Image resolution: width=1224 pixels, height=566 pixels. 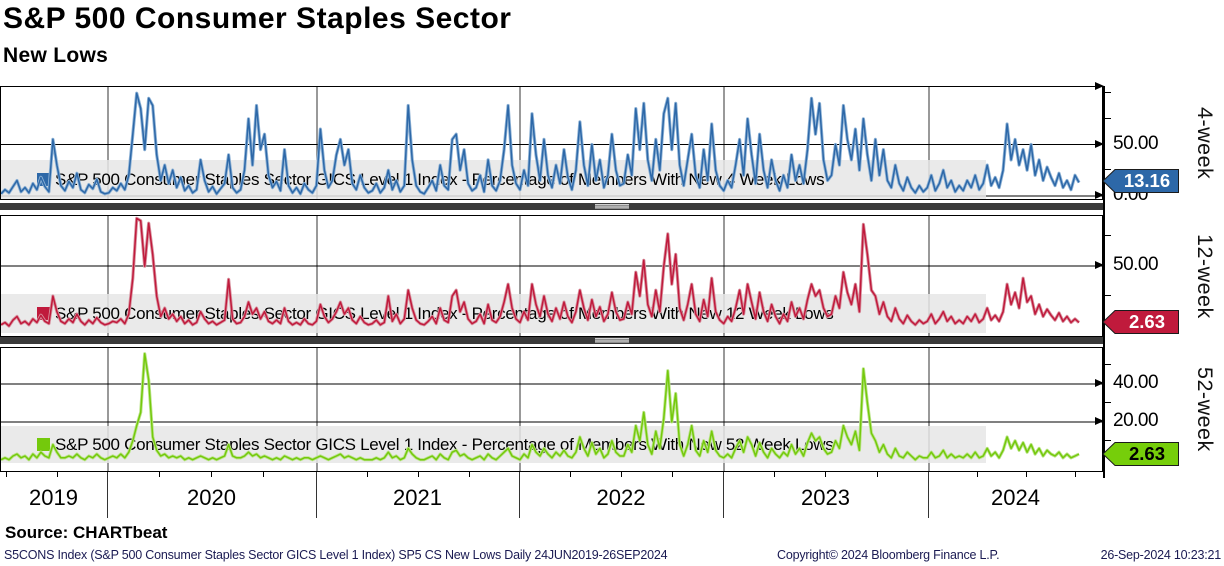 I want to click on x-tick-label-2019: 2019, so click(x=53, y=497).